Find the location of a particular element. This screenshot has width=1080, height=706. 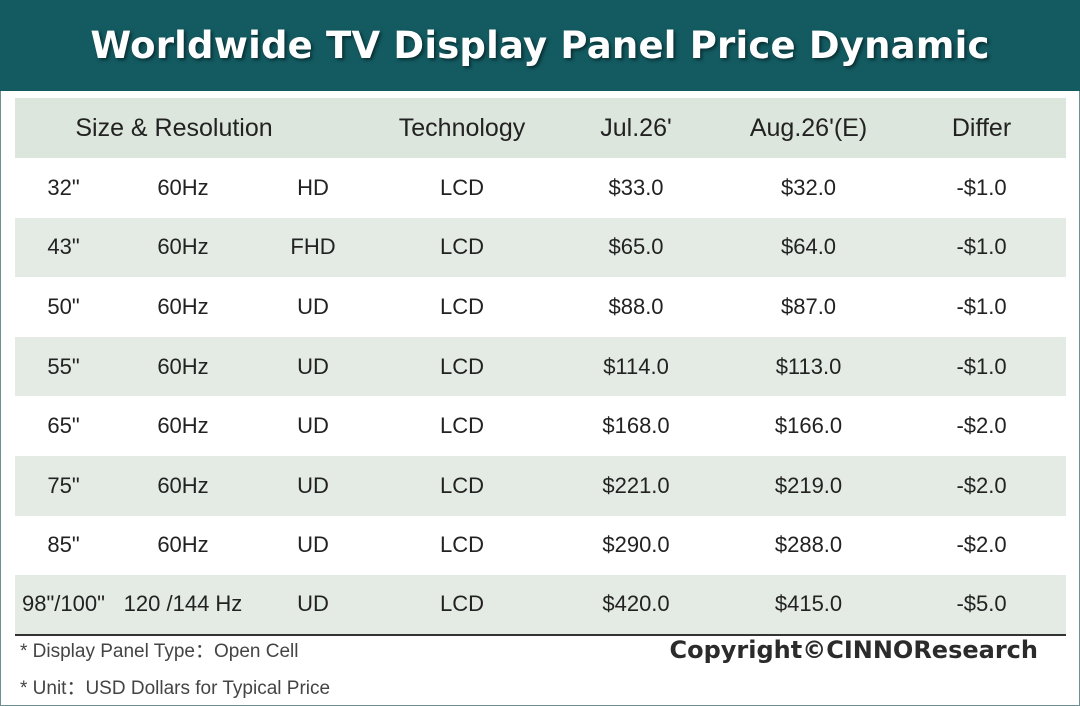

cell-jul-price: $290.0 is located at coordinates (636, 545).